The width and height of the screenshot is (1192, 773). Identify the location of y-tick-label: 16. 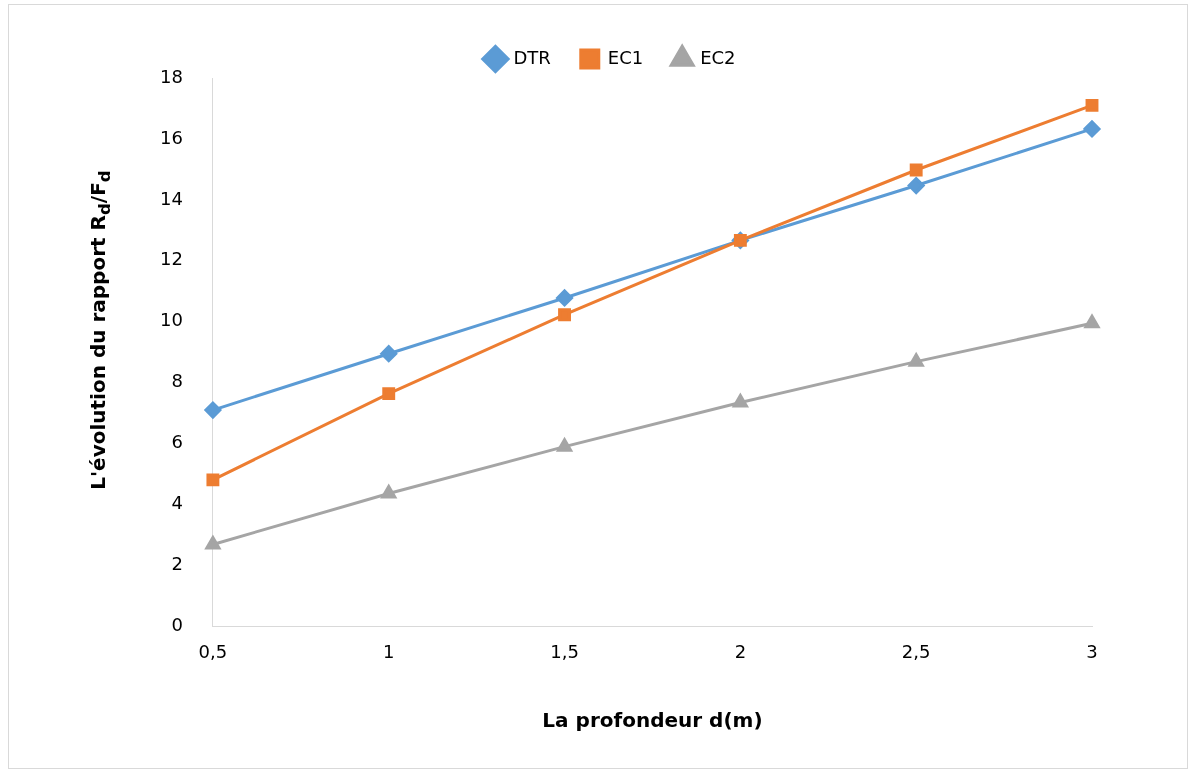
(171, 137).